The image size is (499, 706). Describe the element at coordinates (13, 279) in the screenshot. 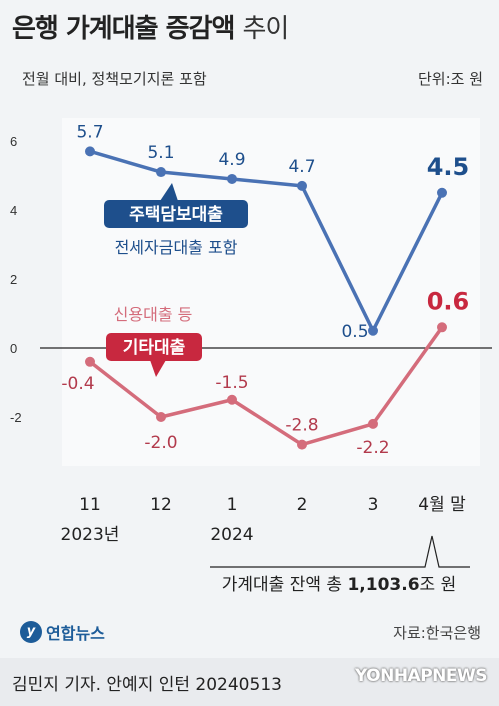

I see `y-tick-label: 2` at that location.